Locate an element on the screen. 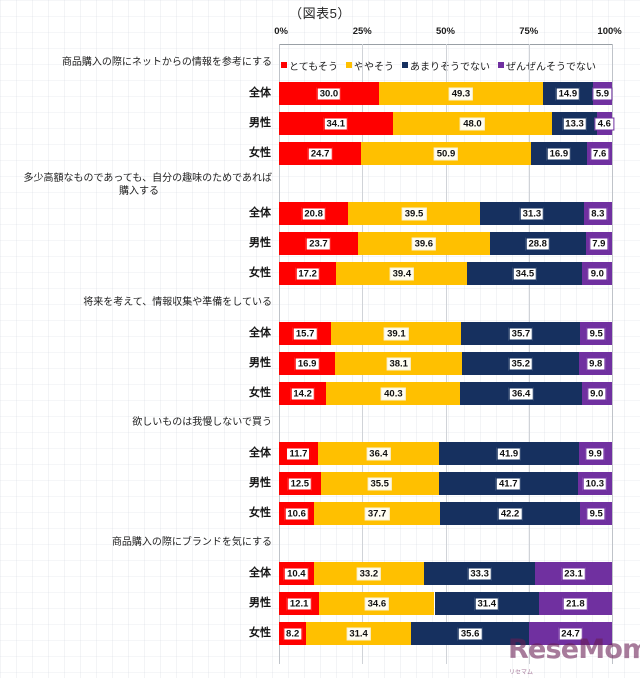 The width and height of the screenshot is (640, 696). bar-value-label: 34.6 is located at coordinates (377, 603).